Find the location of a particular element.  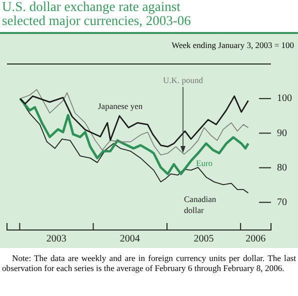

y-tick-label: 90 is located at coordinates (282, 133).